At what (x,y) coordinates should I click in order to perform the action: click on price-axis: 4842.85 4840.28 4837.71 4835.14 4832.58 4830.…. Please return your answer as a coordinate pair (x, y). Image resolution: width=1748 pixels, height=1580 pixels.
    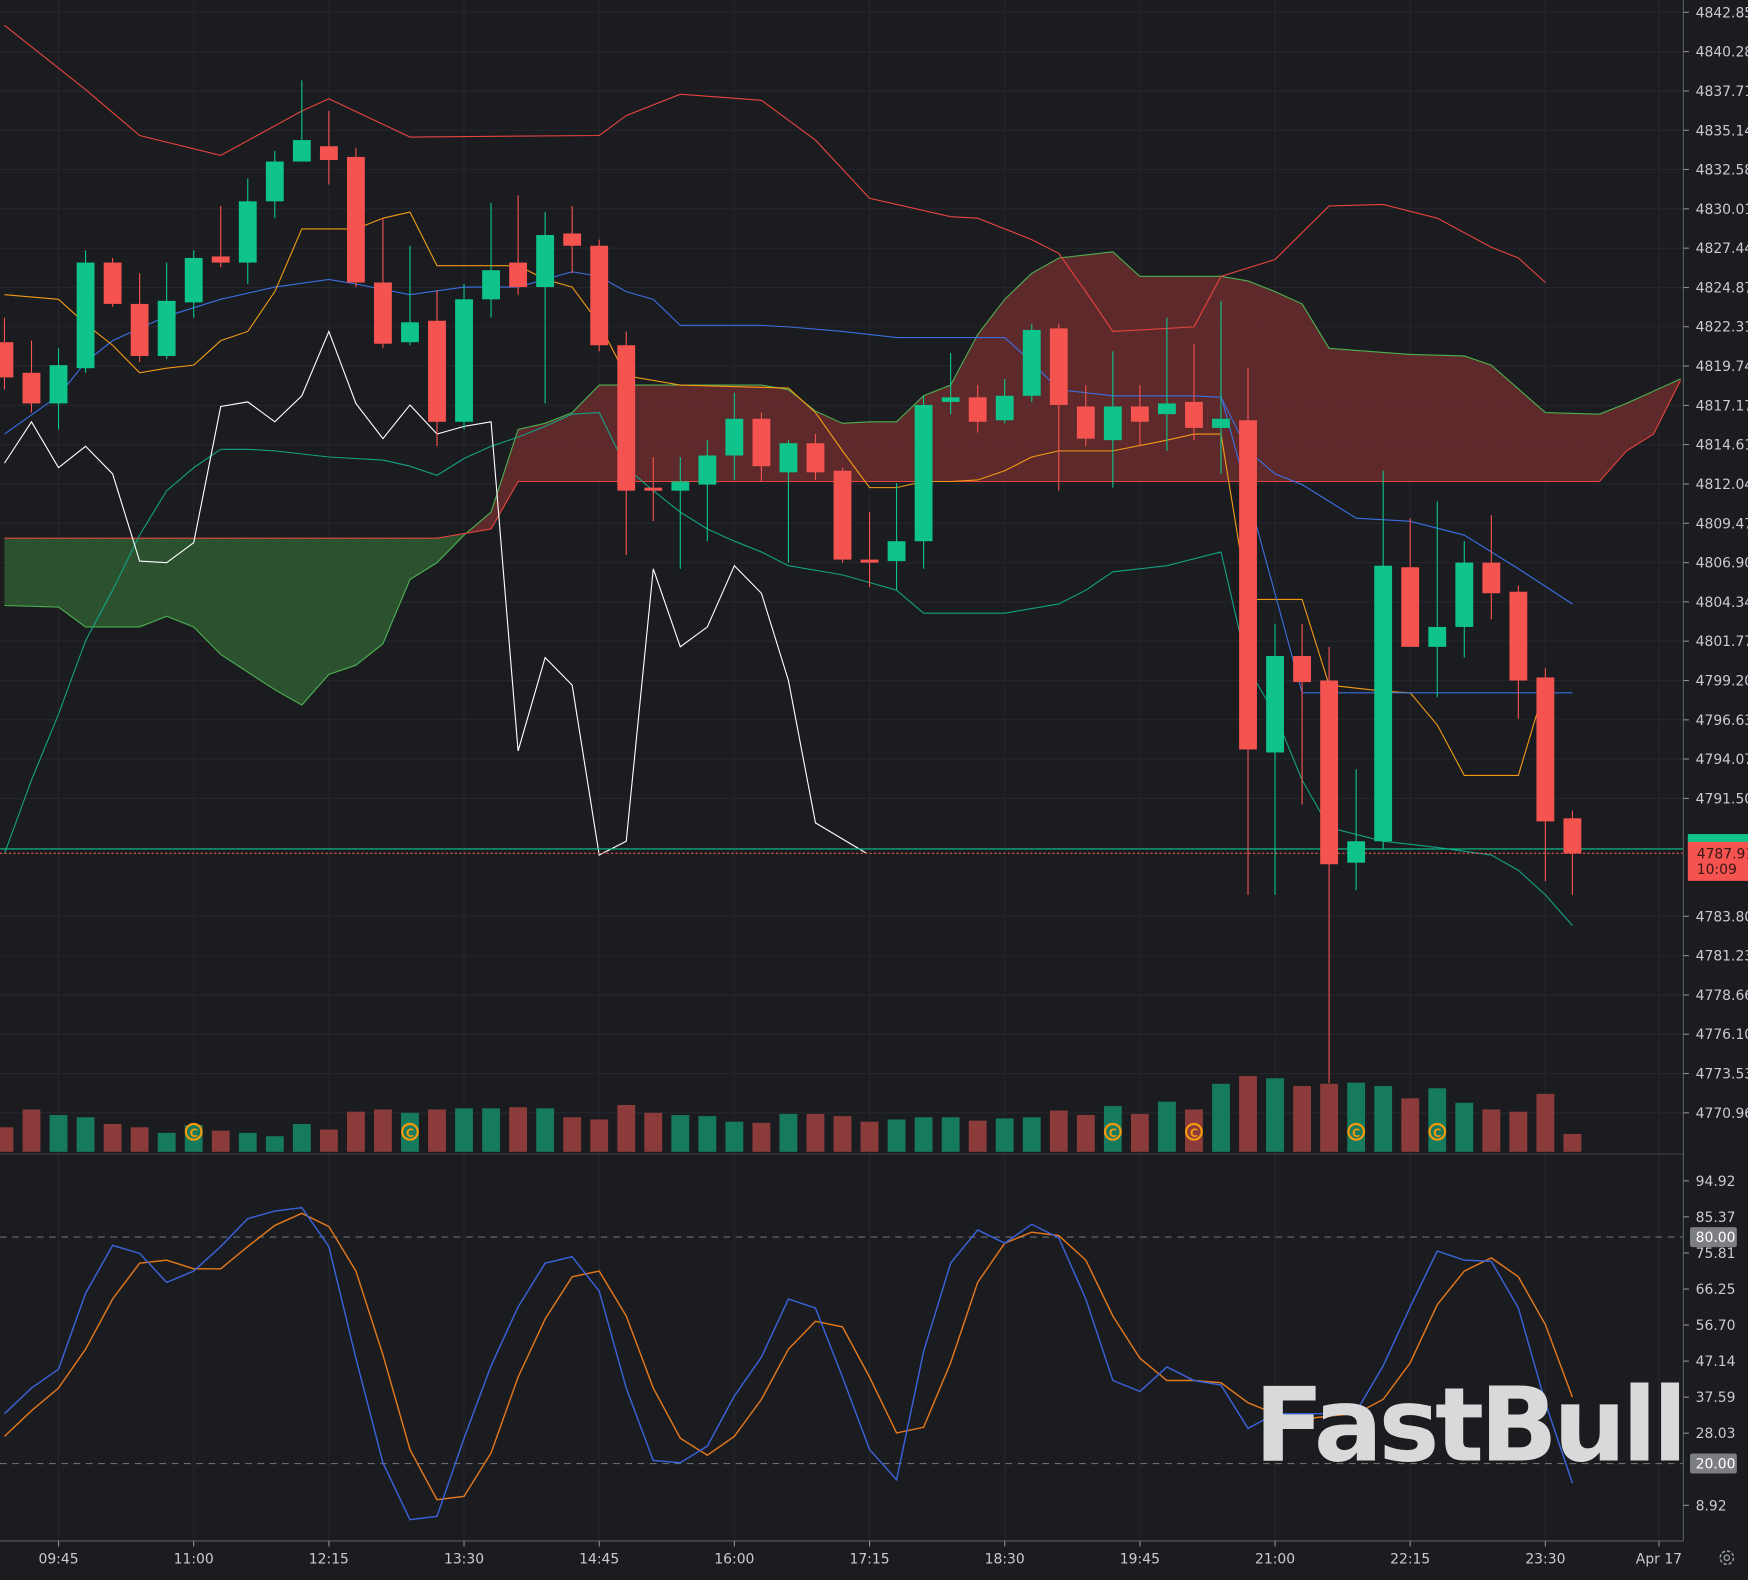
    Looking at the image, I should click on (1715, 563).